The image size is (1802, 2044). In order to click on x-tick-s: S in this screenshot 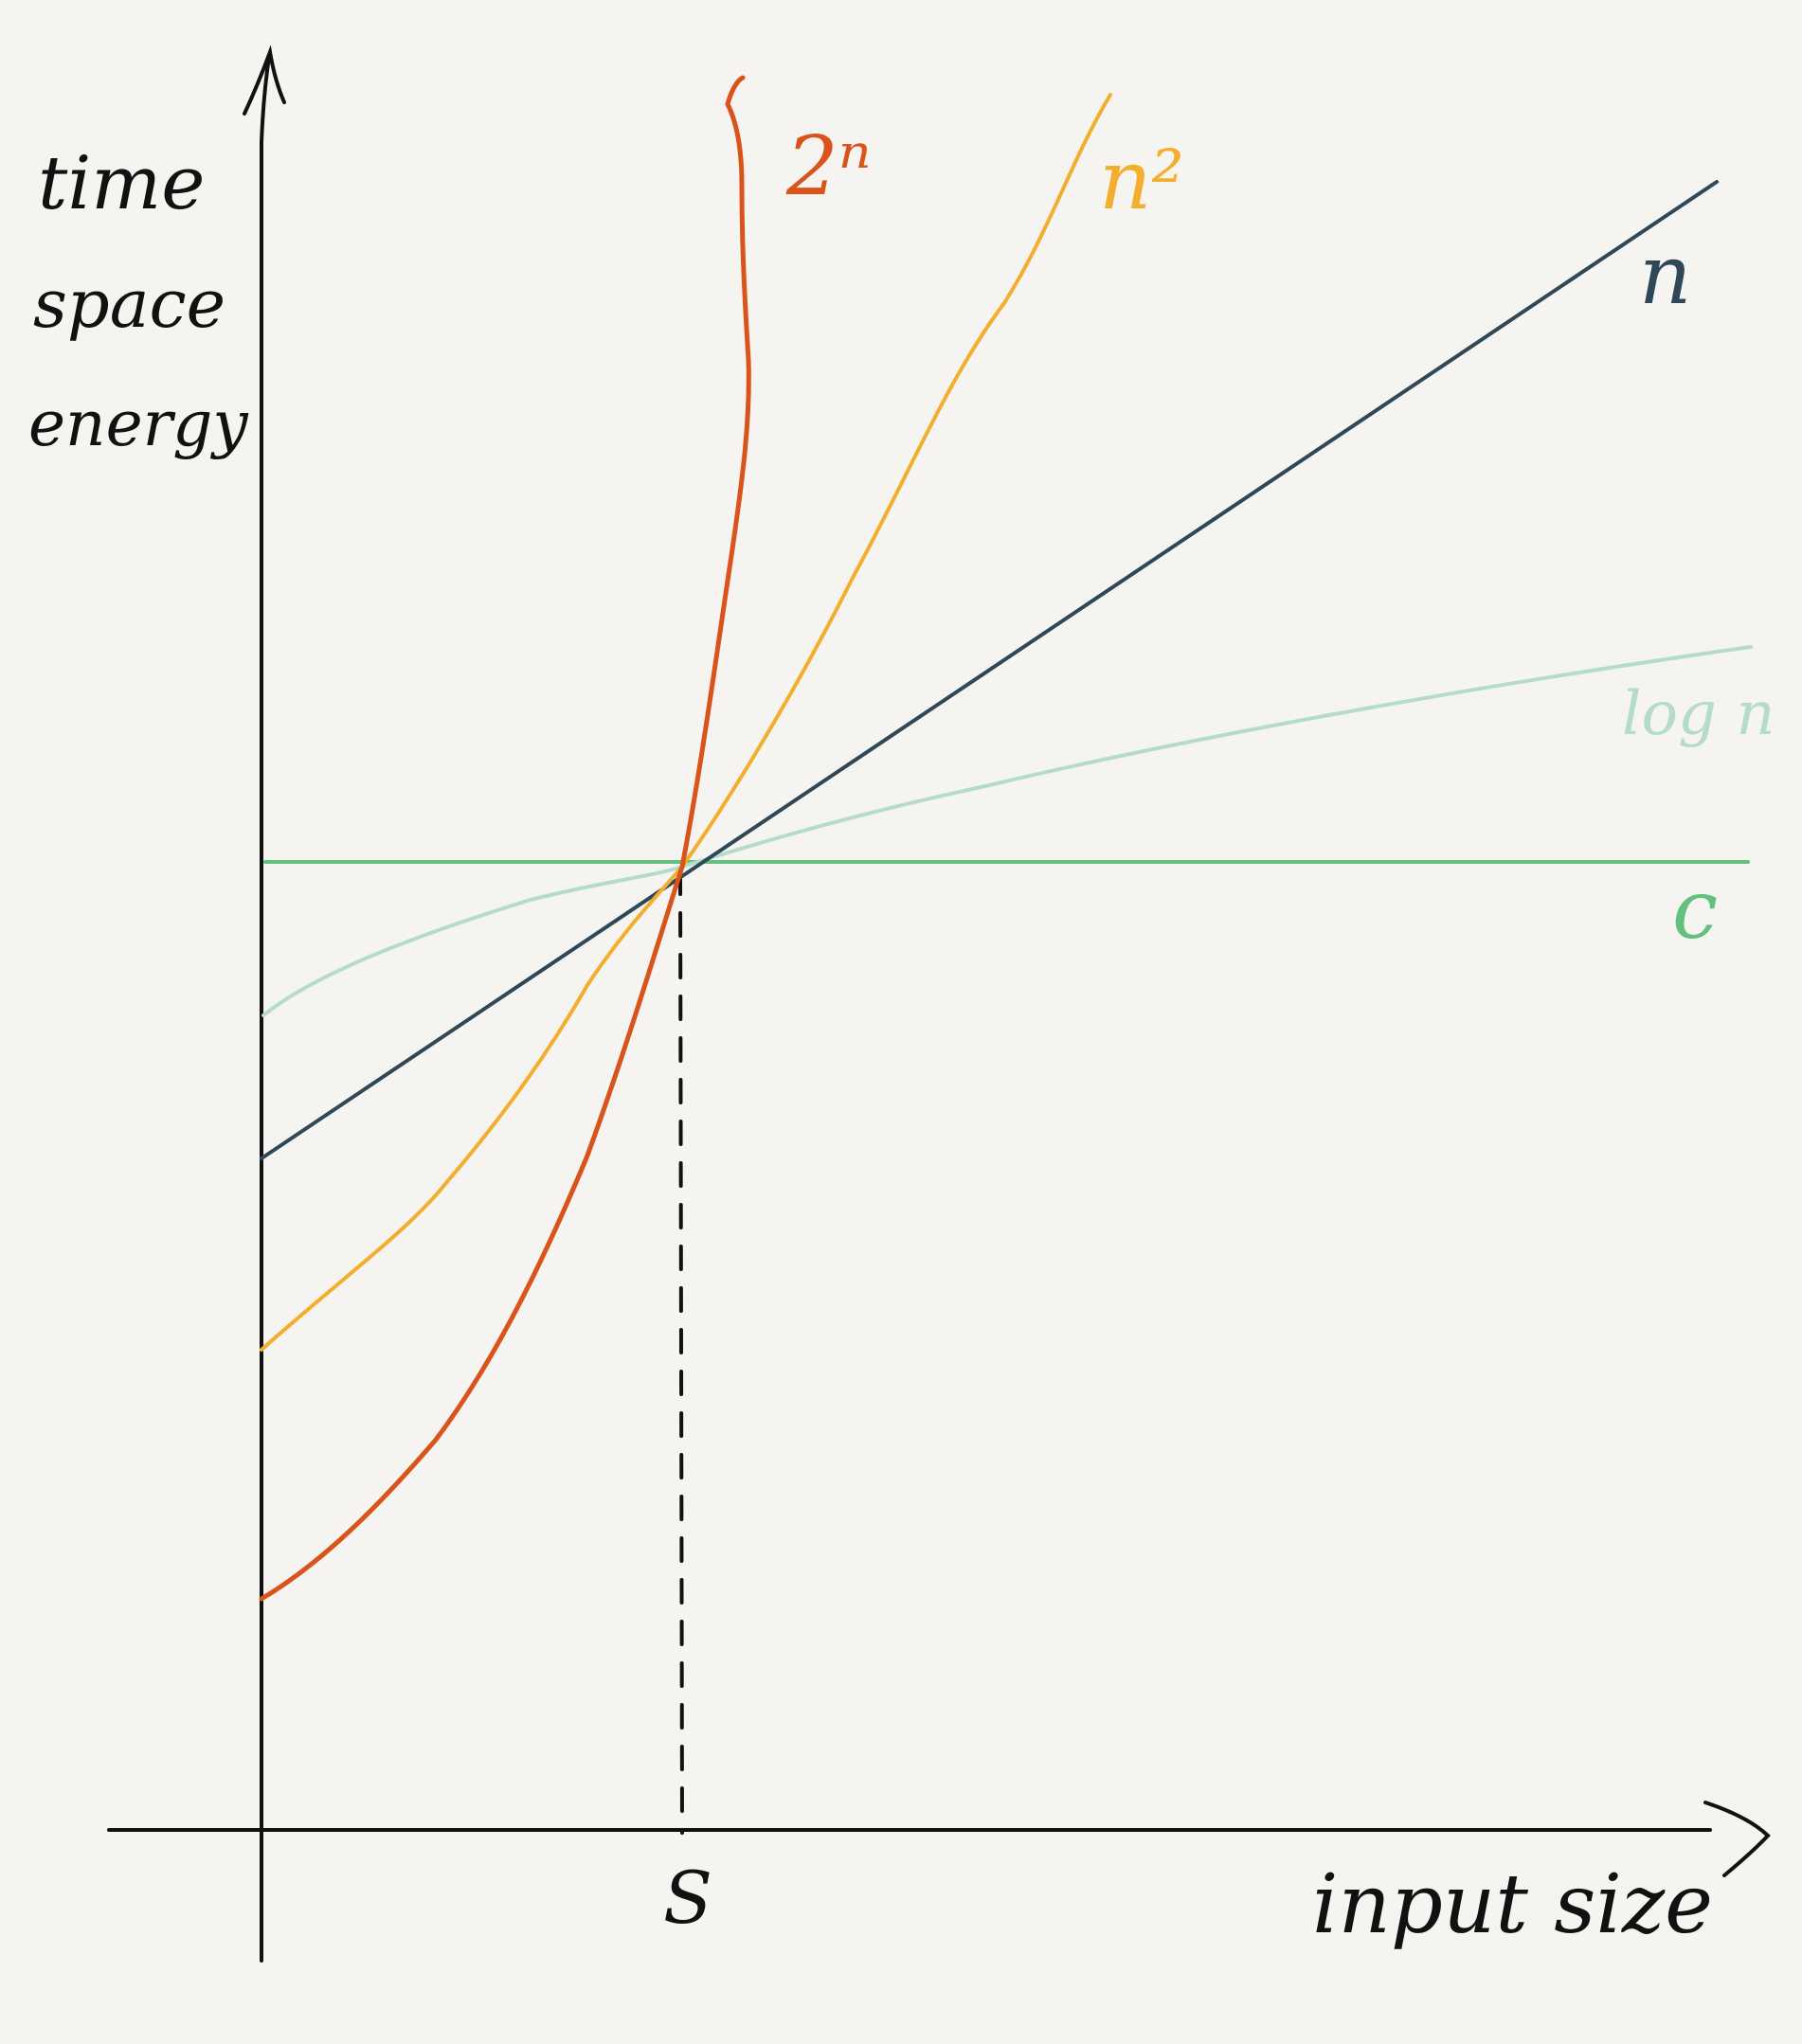, I will do `click(687, 1898)`.